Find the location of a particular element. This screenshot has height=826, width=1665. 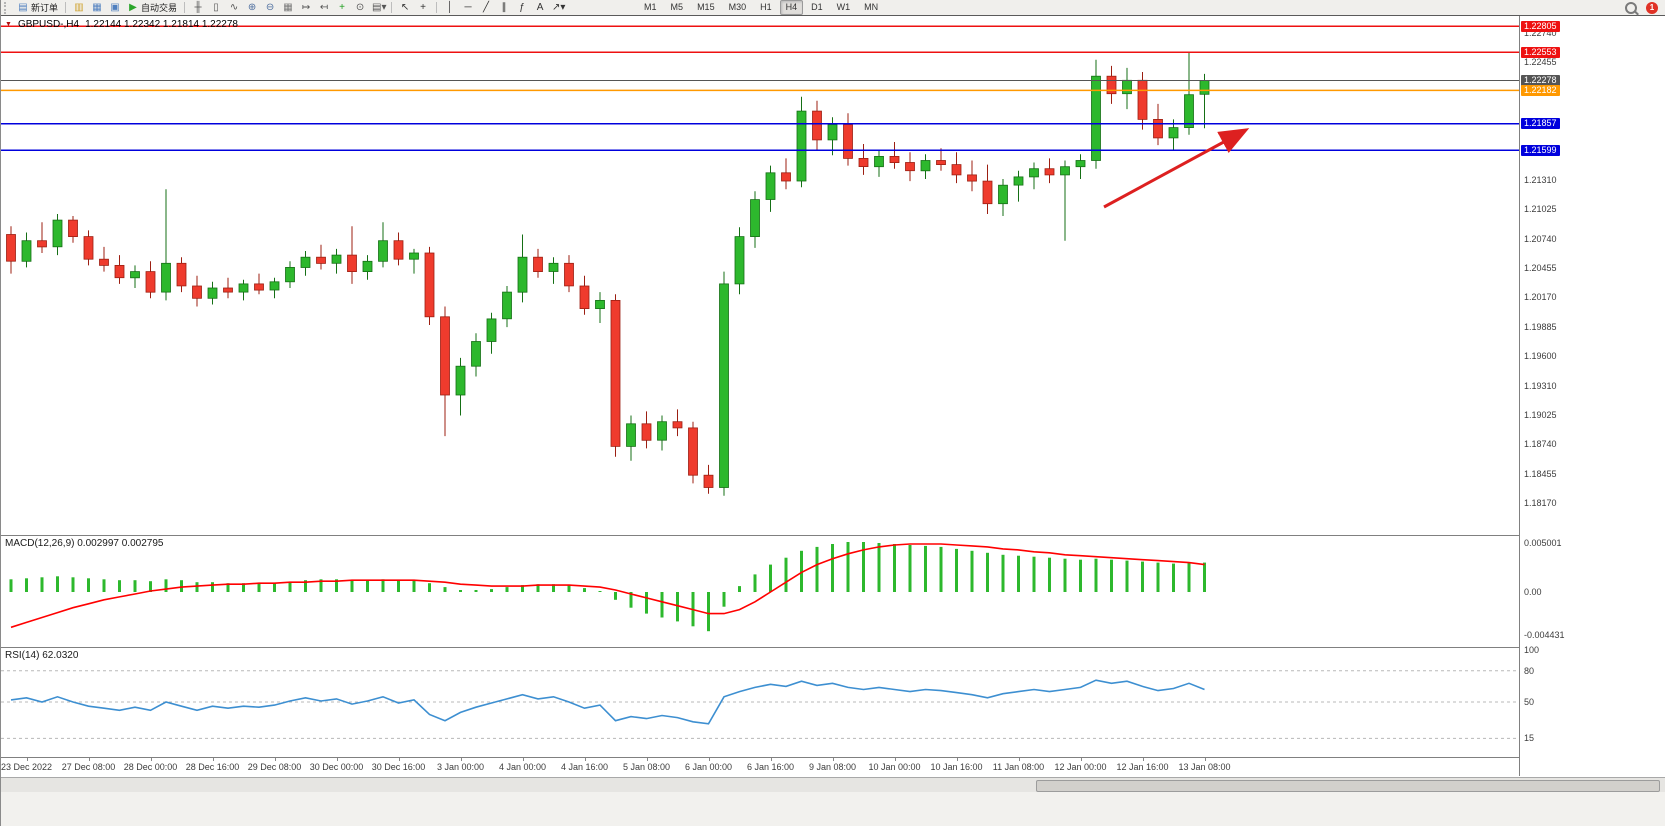

channel-button: ∥ is located at coordinates (504, 8).